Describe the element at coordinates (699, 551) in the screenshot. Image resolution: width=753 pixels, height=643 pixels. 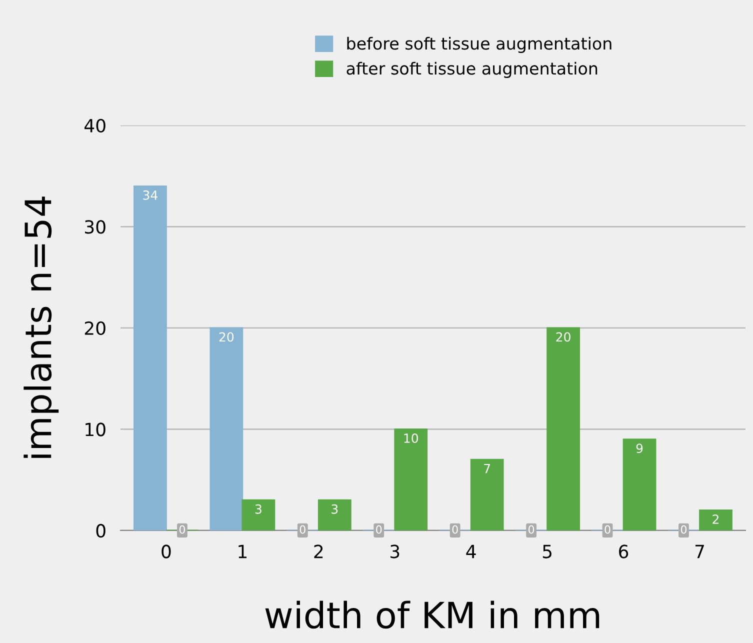
I see `x-tick-label: 7` at that location.